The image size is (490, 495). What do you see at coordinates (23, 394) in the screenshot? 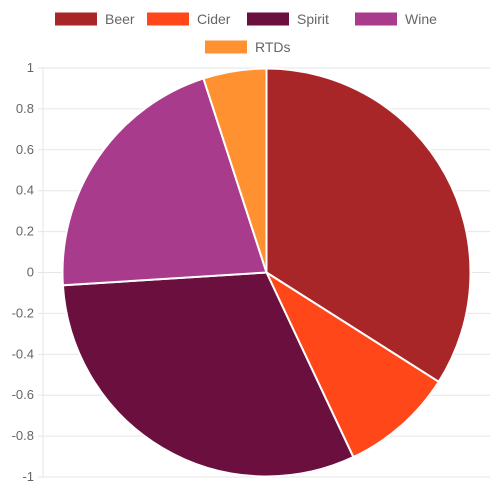
I see `y-tick-label: -0.6` at bounding box center [23, 394].